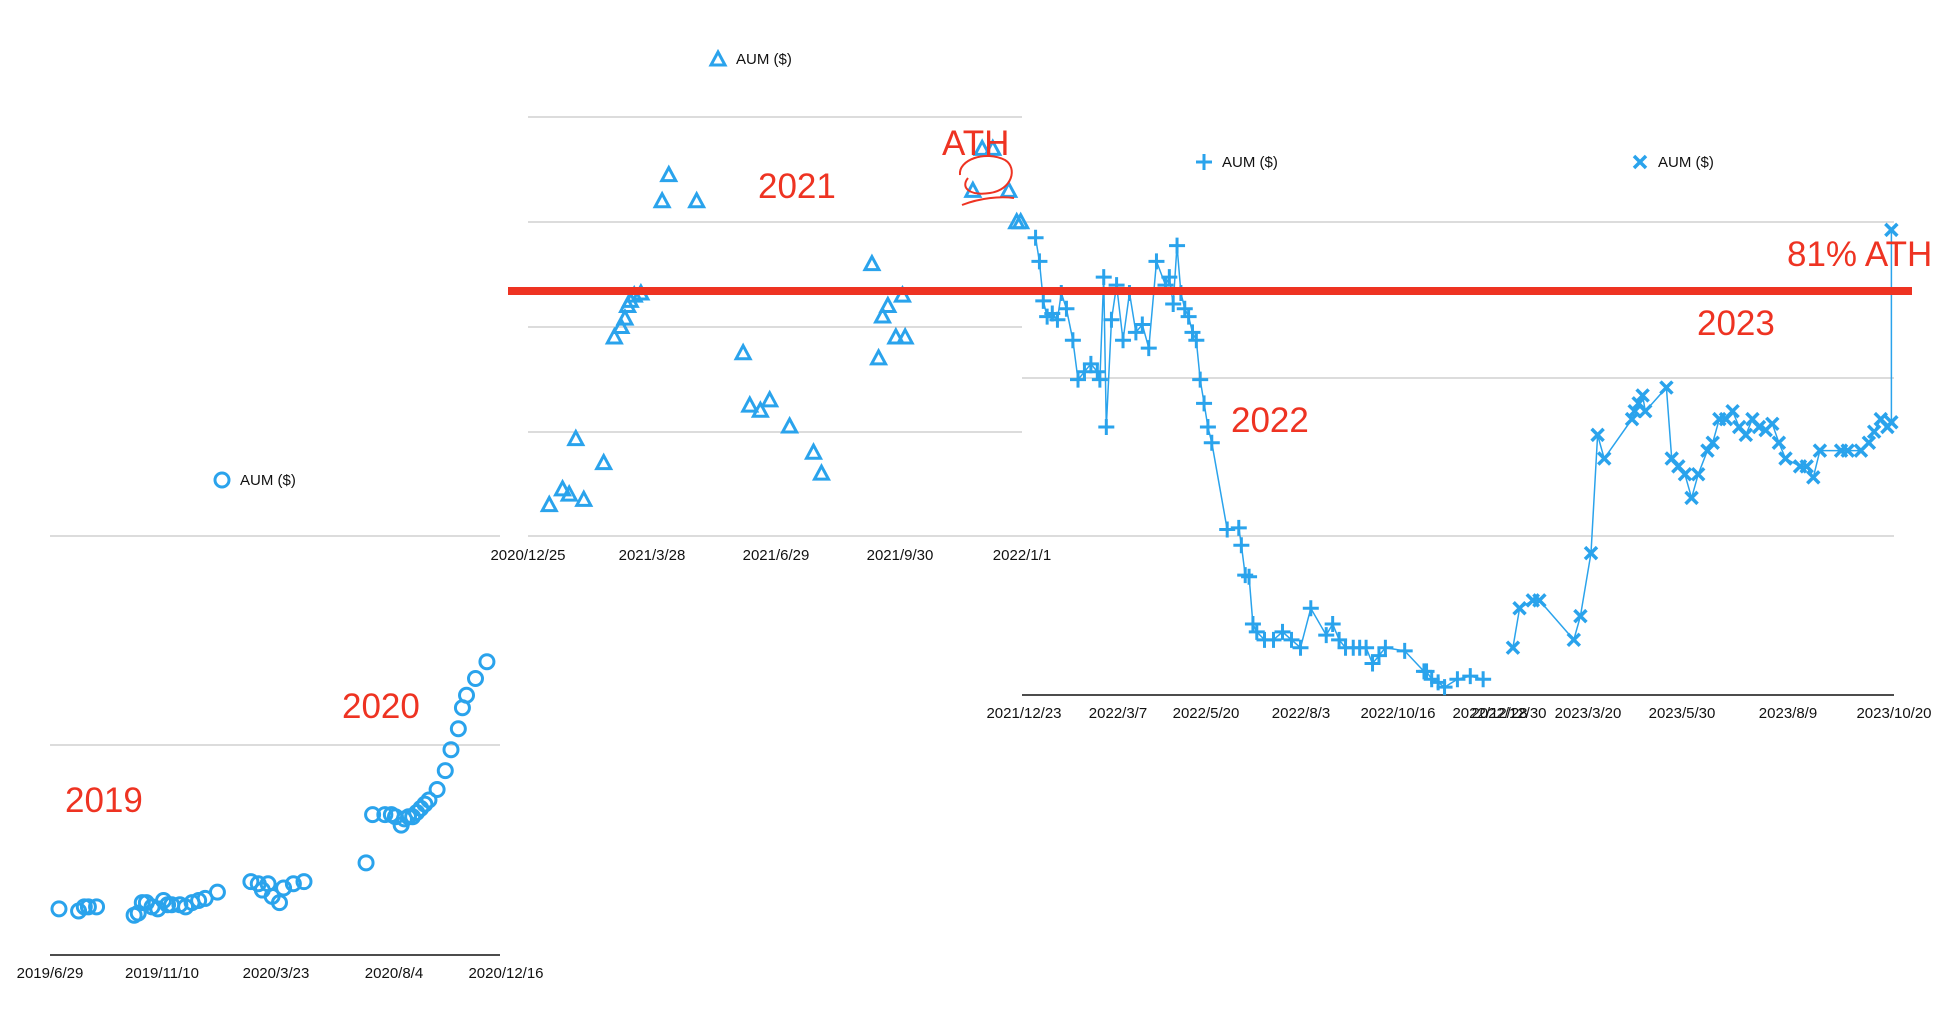 Image resolution: width=1946 pixels, height=1009 pixels. What do you see at coordinates (1270, 420) in the screenshot?
I see `annotation-2022: 2022` at bounding box center [1270, 420].